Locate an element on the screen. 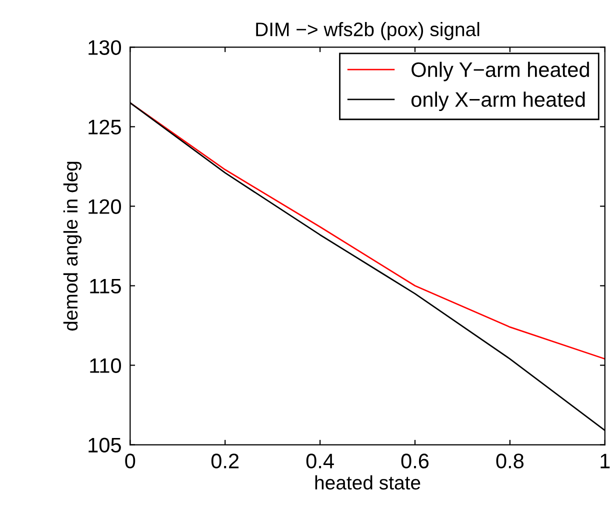  x-tick-label: 0.8 is located at coordinates (510, 461).